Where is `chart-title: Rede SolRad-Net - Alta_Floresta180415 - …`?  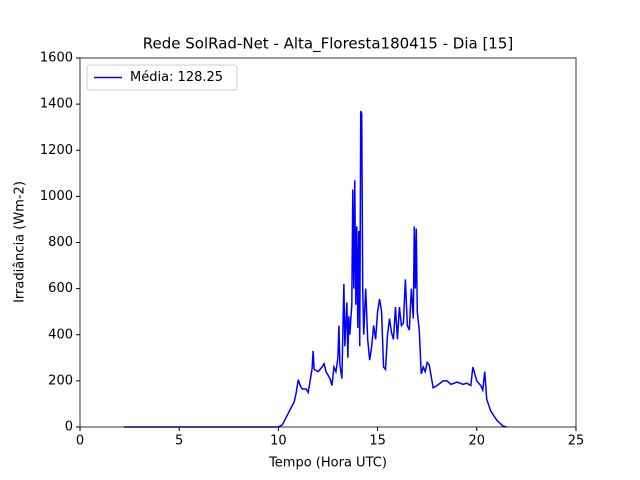 chart-title: Rede SolRad-Net - Alta_Floresta180415 - … is located at coordinates (328, 44).